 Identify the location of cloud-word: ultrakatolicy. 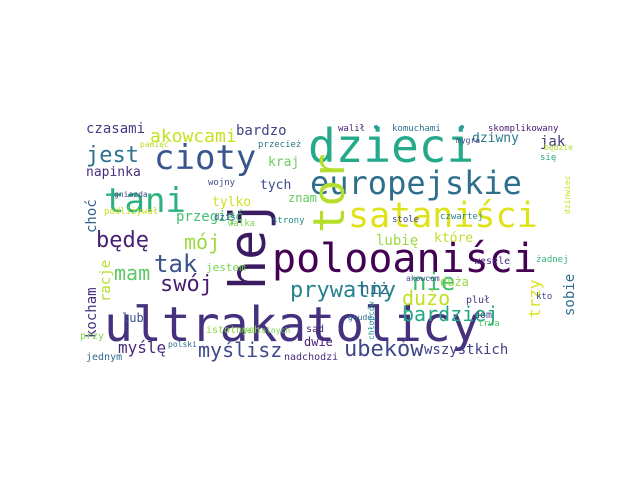
(292, 325).